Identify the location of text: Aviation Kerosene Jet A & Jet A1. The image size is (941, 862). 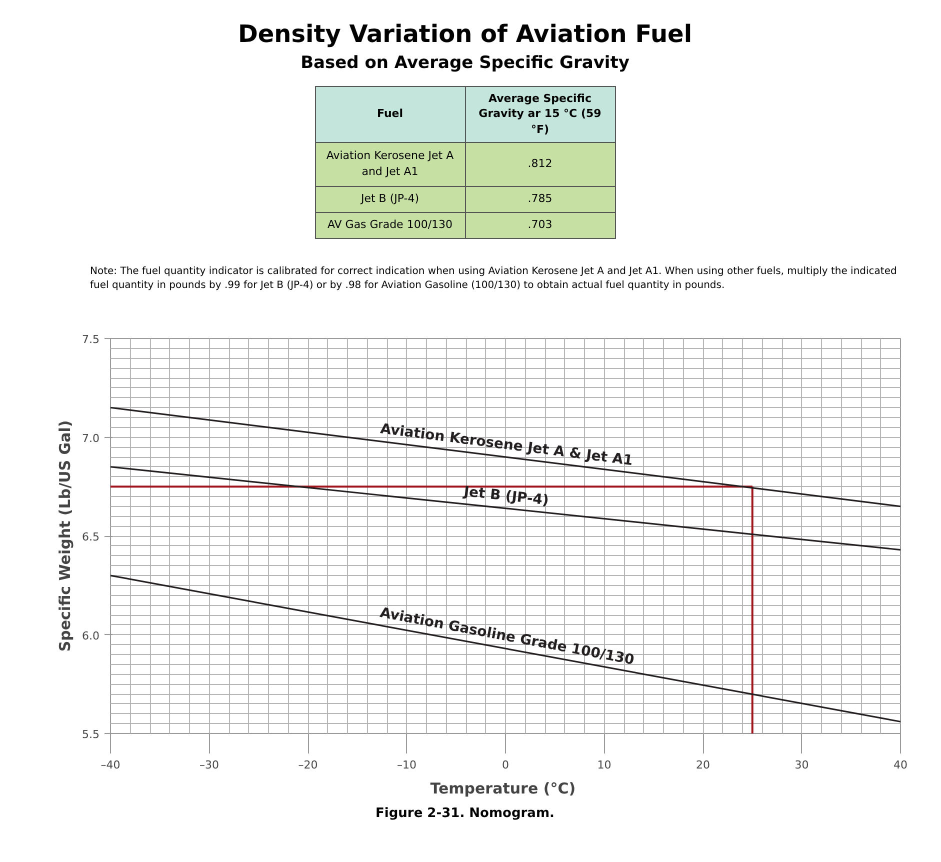
(506, 445).